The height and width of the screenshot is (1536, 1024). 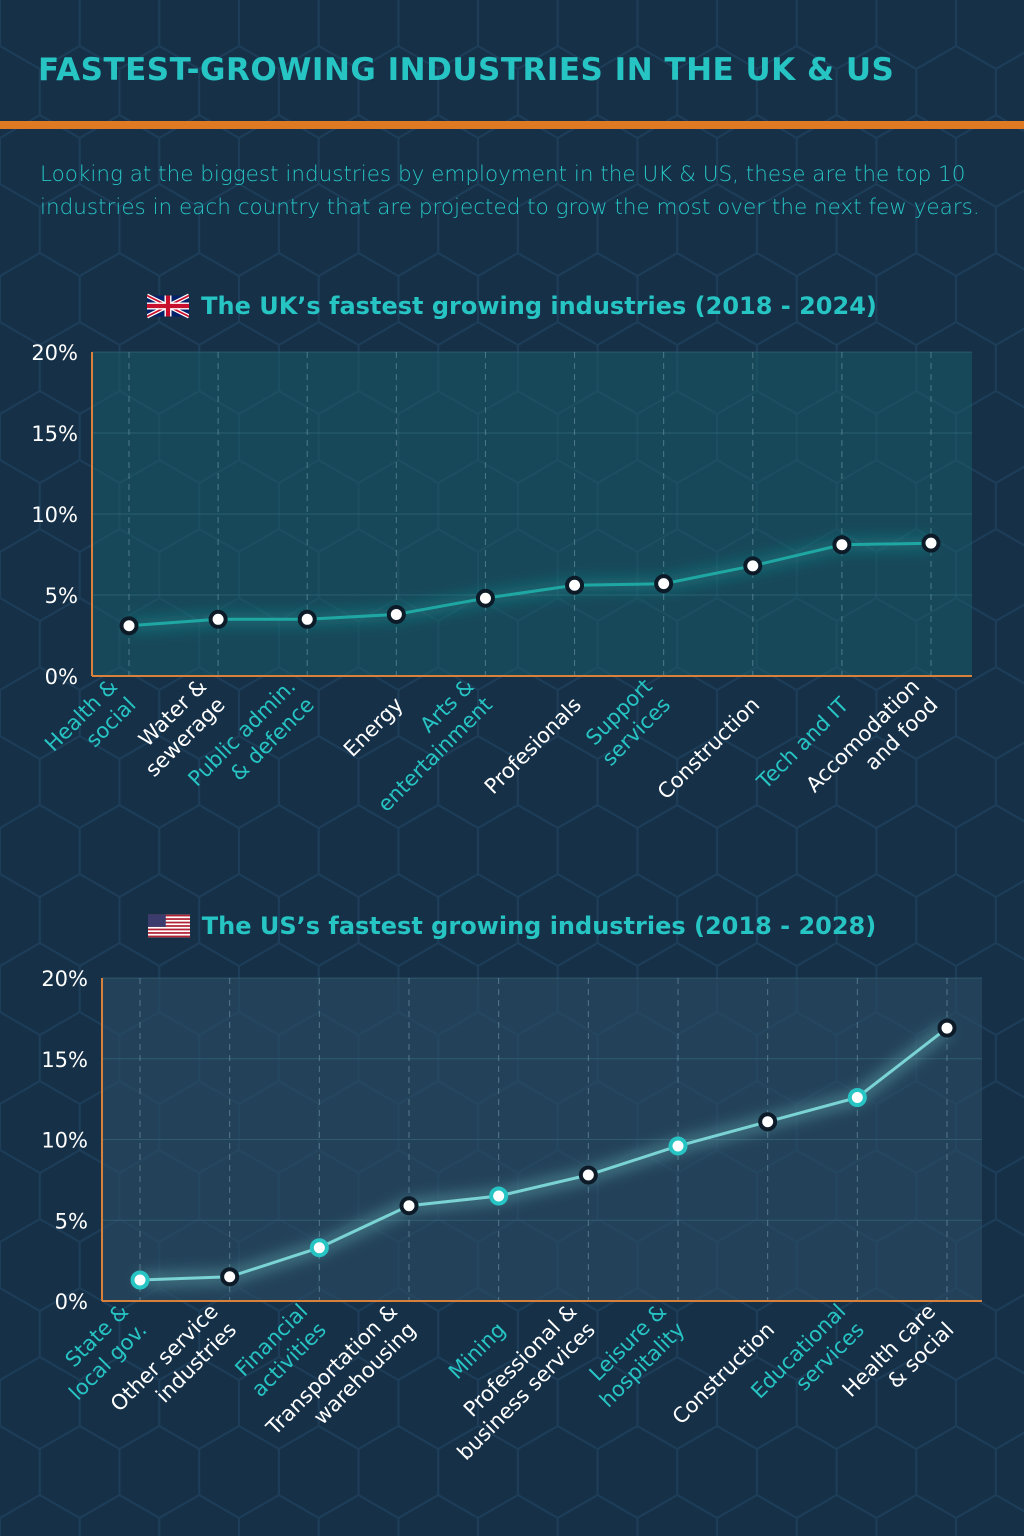 I want to click on x-tick-label: Supportservices, so click(x=627, y=722).